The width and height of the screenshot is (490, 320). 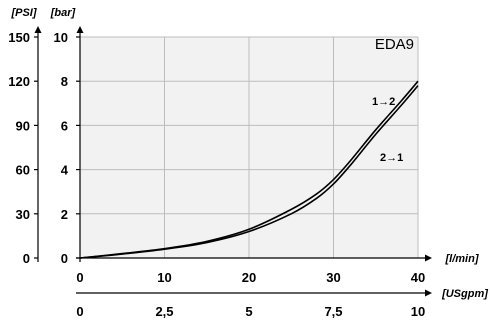 What do you see at coordinates (65, 170) in the screenshot?
I see `y-primary-tick-label: 4` at bounding box center [65, 170].